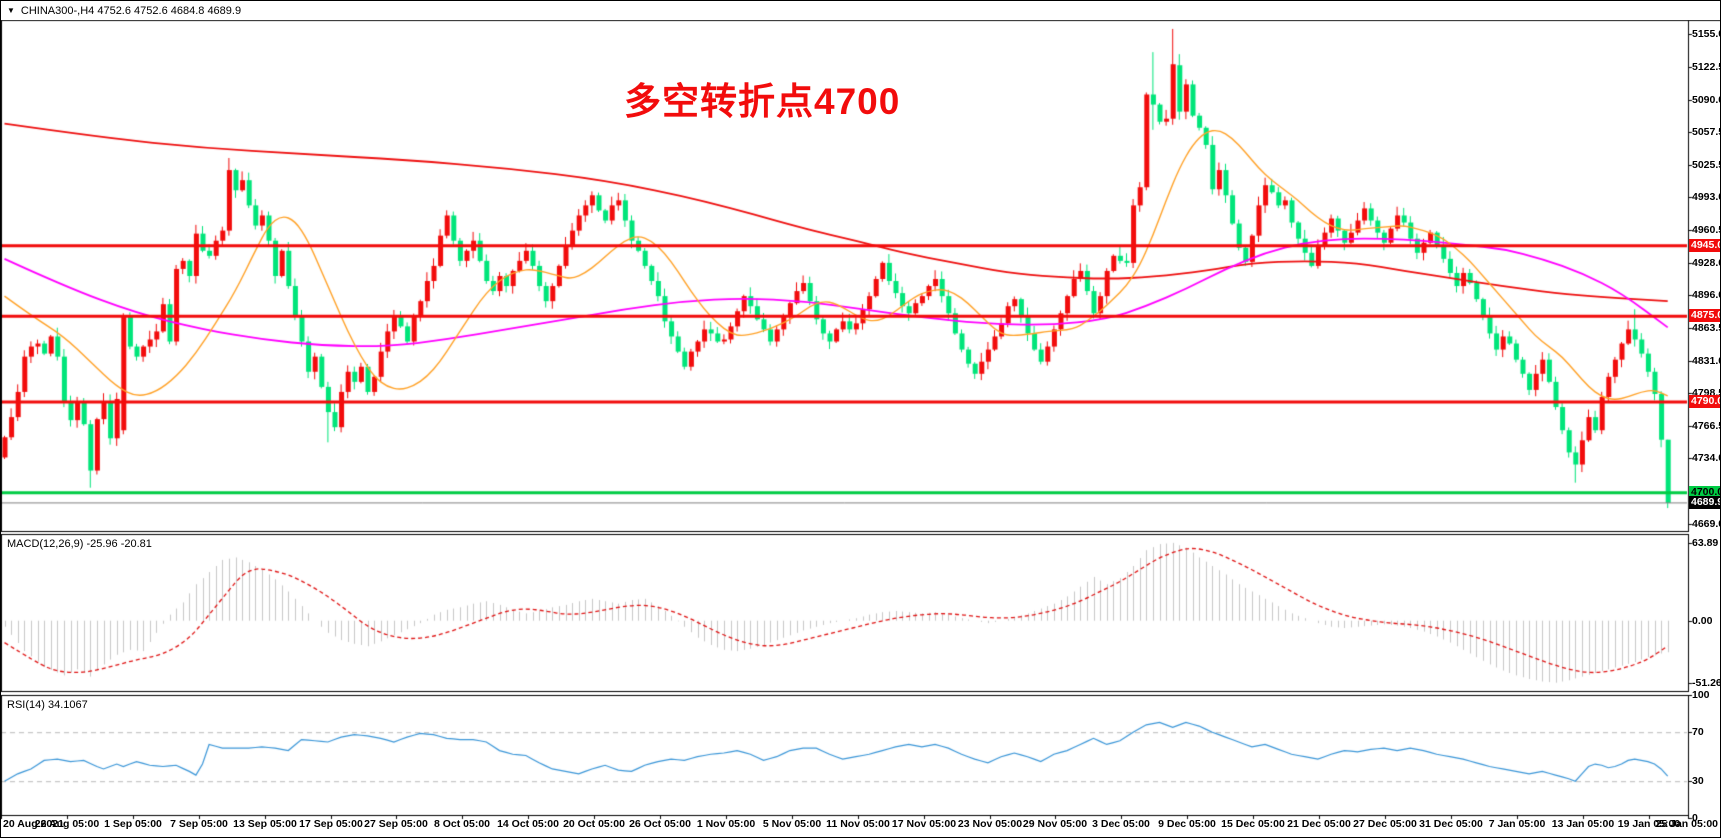  I want to click on turning-point-annotation: 多空转折点4700, so click(762, 101).